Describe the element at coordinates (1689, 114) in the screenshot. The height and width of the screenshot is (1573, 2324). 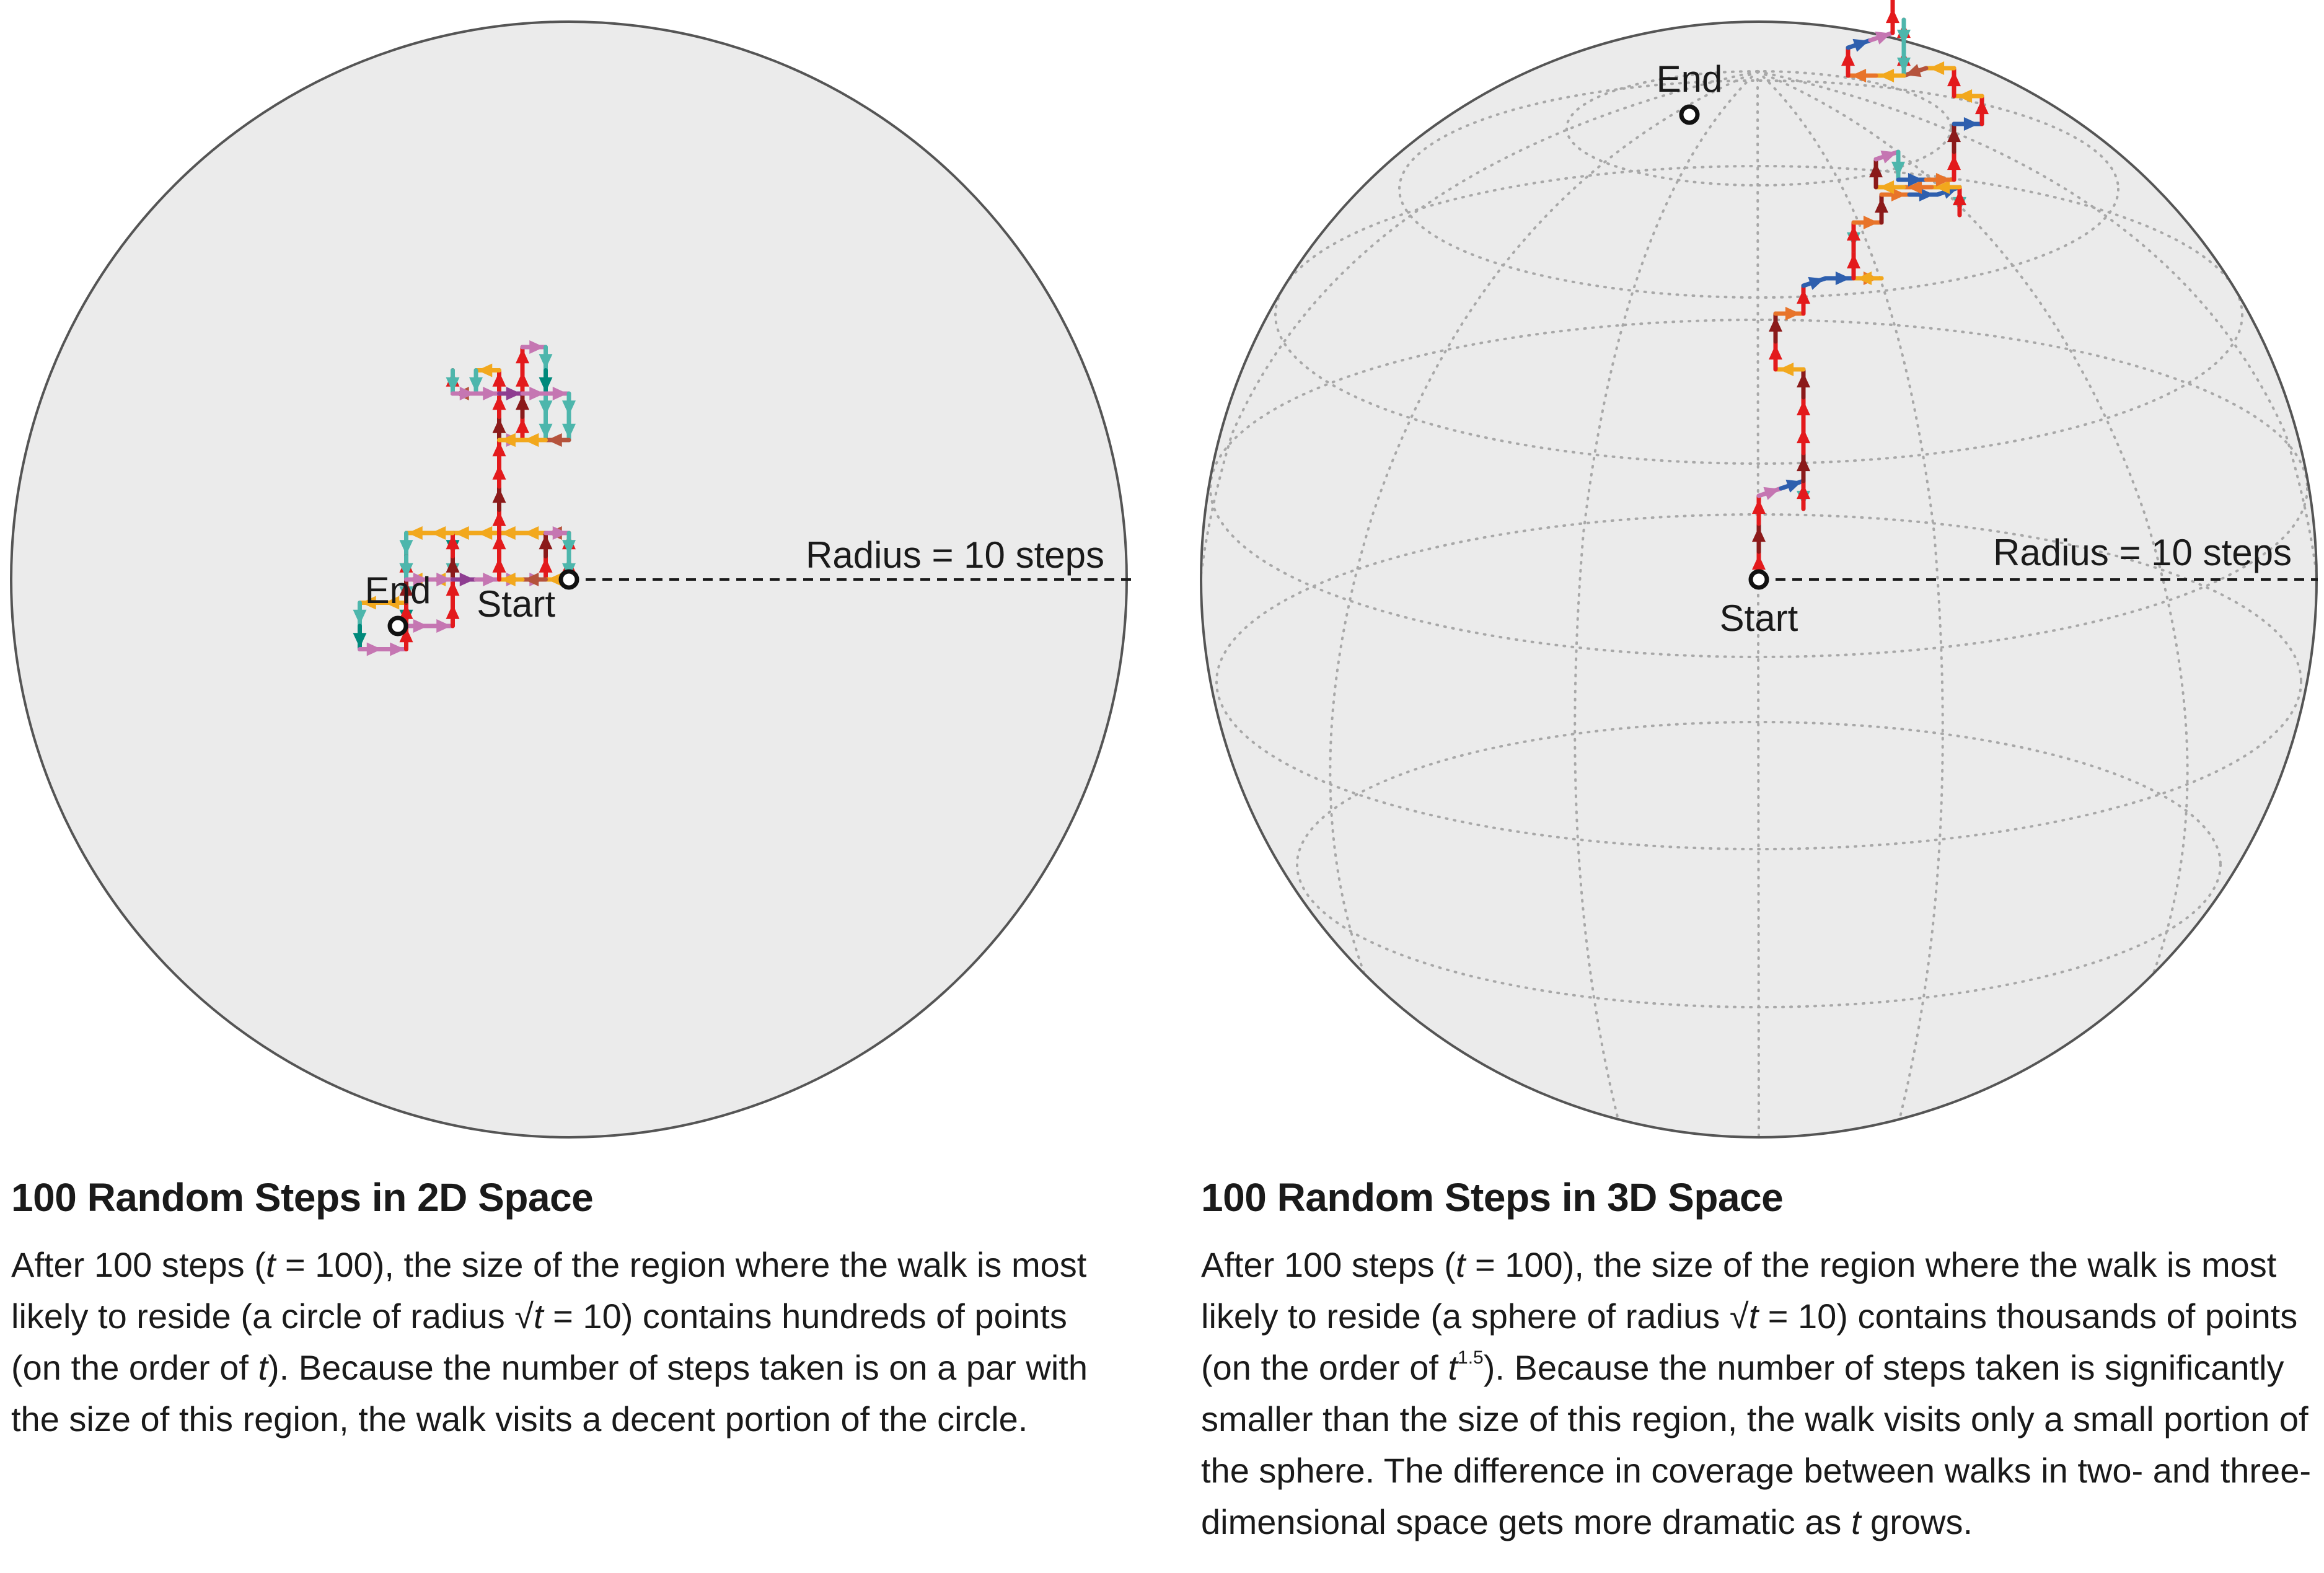
I see `end-marker-3d` at that location.